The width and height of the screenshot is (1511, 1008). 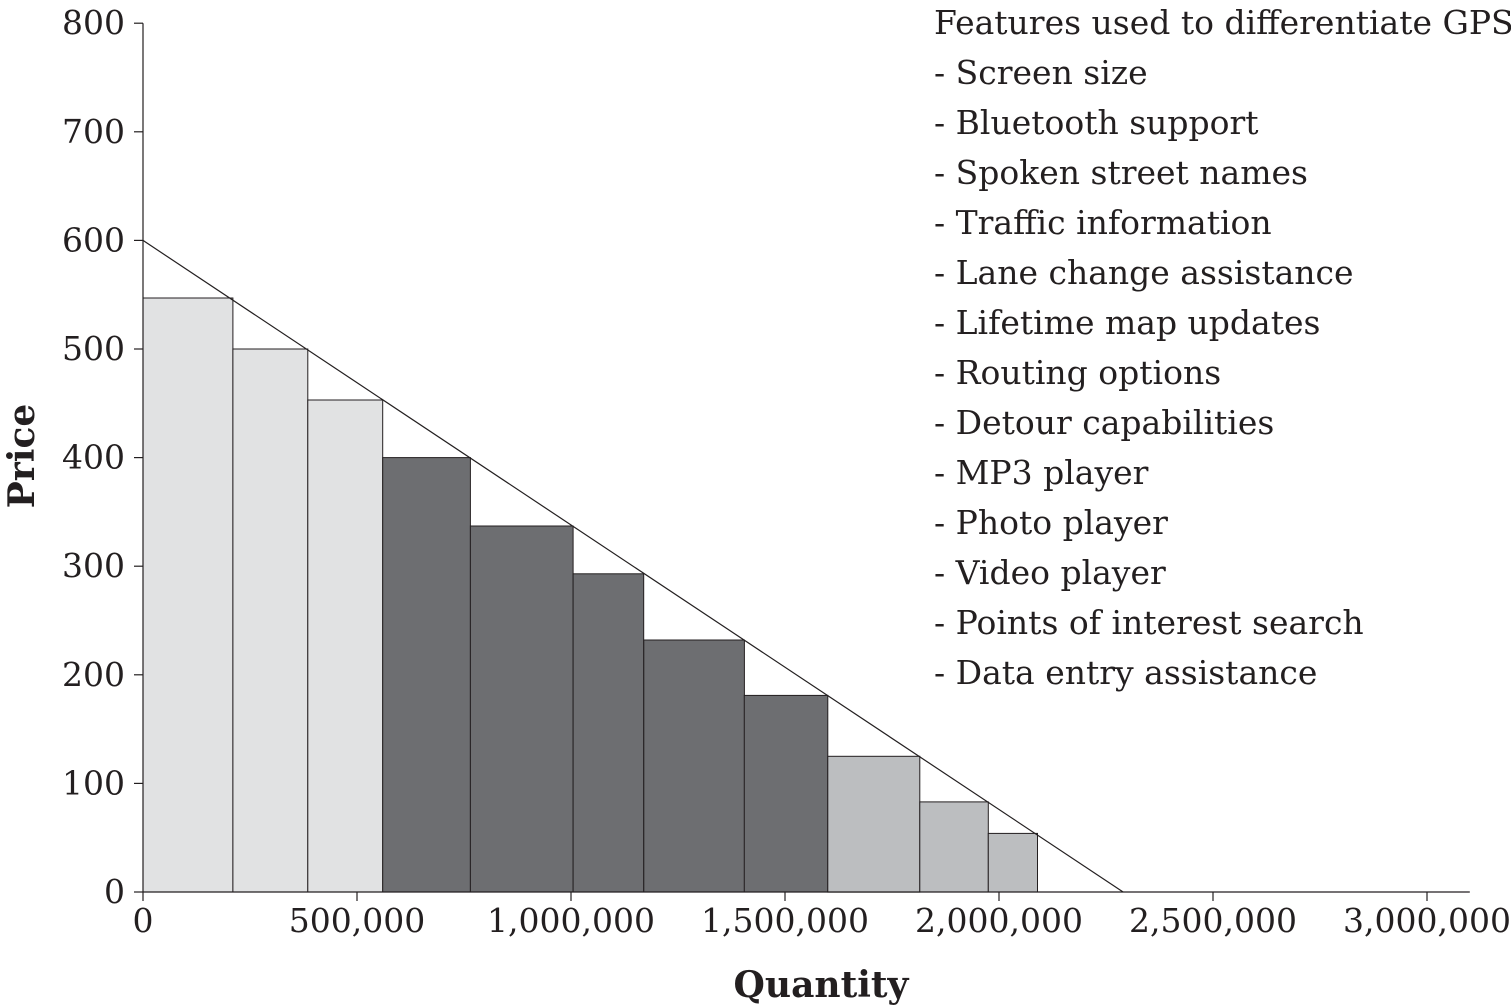 What do you see at coordinates (1096, 122) in the screenshot?
I see `feature-item: - Bluetooth support` at bounding box center [1096, 122].